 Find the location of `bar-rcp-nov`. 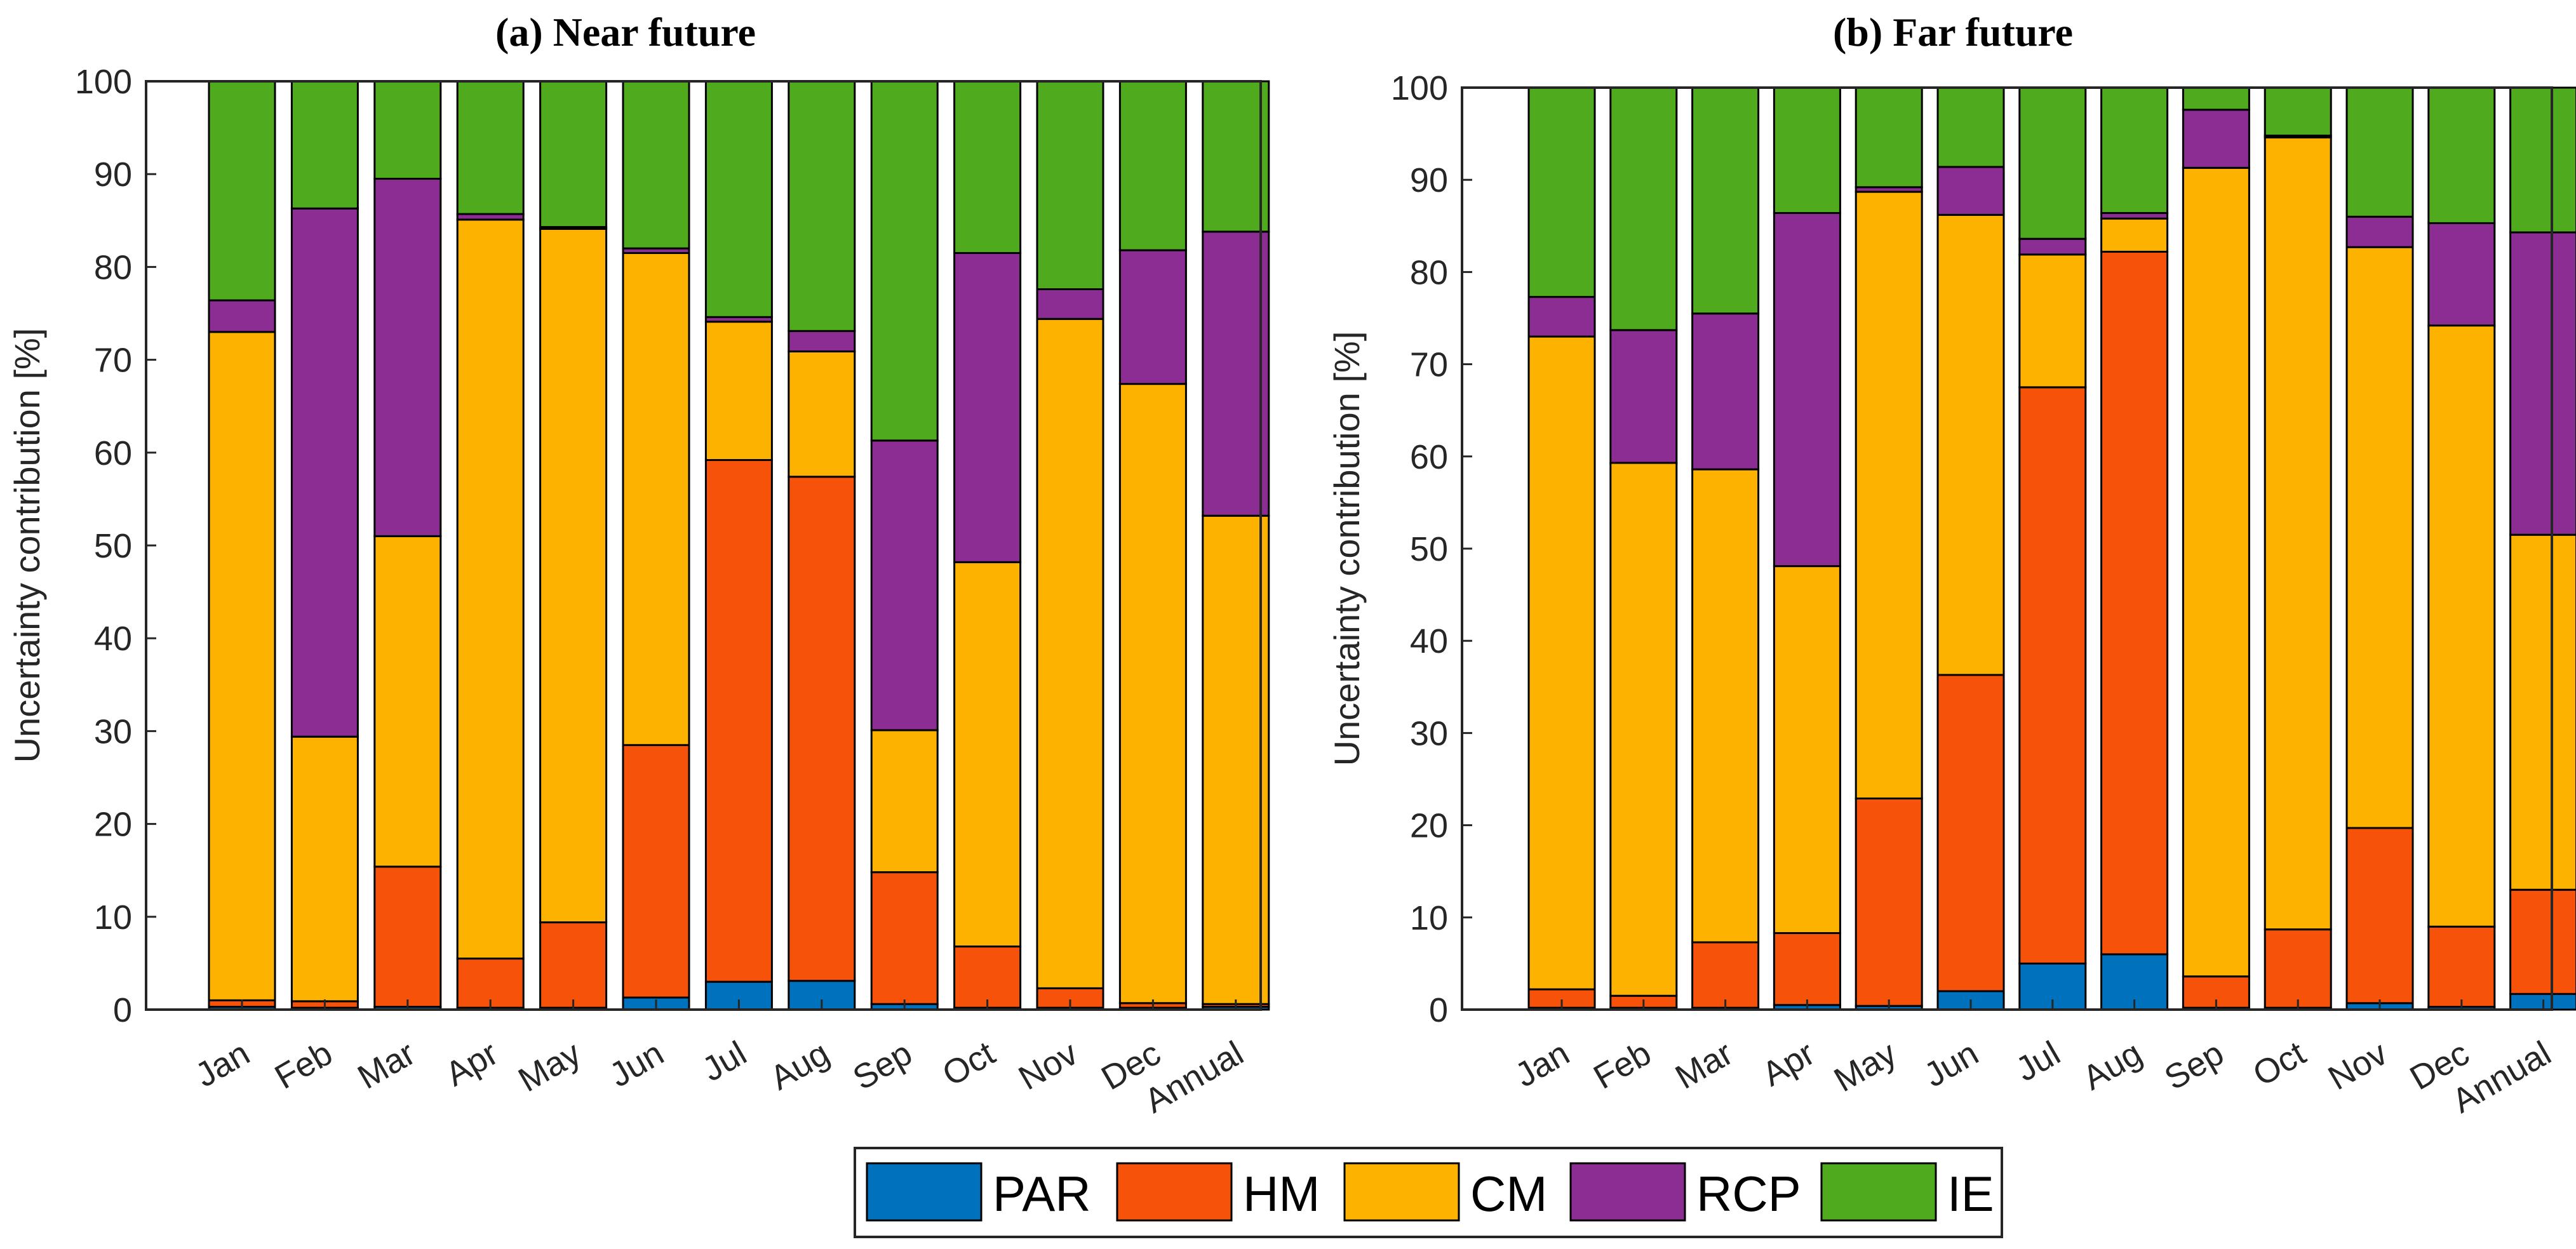

bar-rcp-nov is located at coordinates (2379, 231).